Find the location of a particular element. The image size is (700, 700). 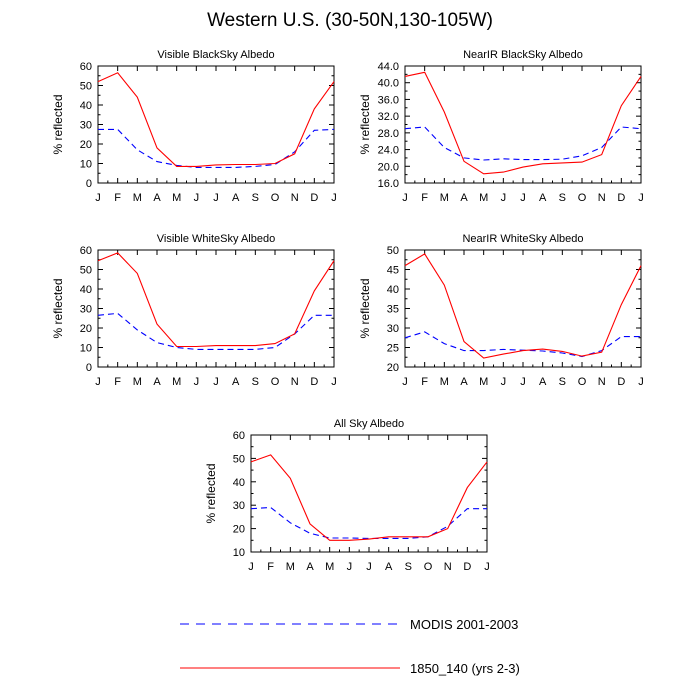

y-tick-label: 16.0 is located at coordinates (388, 184).